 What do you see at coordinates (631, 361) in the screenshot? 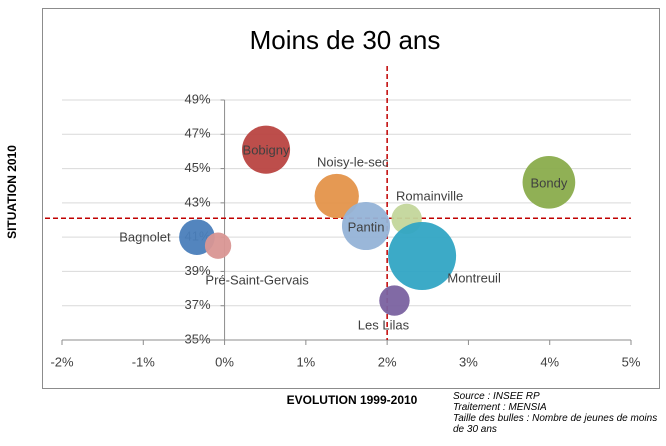
I see `x-tick-label: 5%` at bounding box center [631, 361].